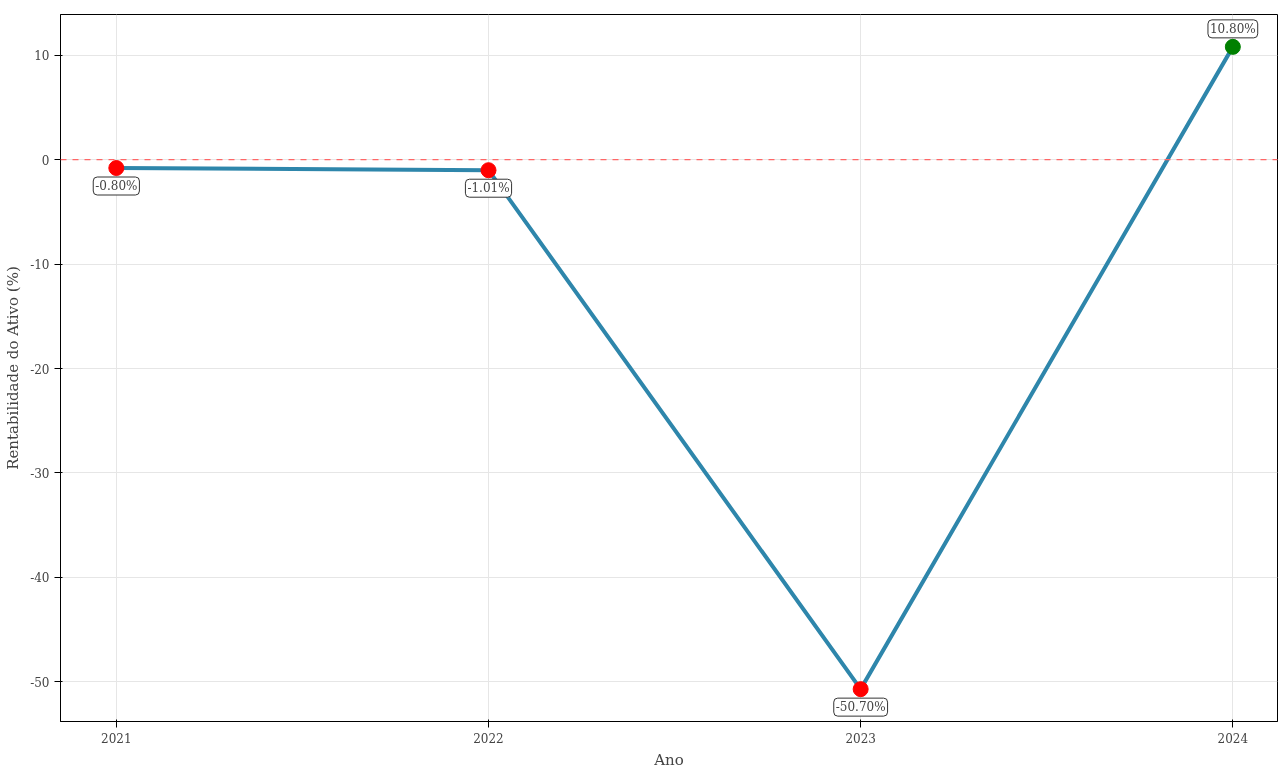 The image size is (1279, 771). What do you see at coordinates (40, 473) in the screenshot?
I see `y-tick-label: -30` at bounding box center [40, 473].